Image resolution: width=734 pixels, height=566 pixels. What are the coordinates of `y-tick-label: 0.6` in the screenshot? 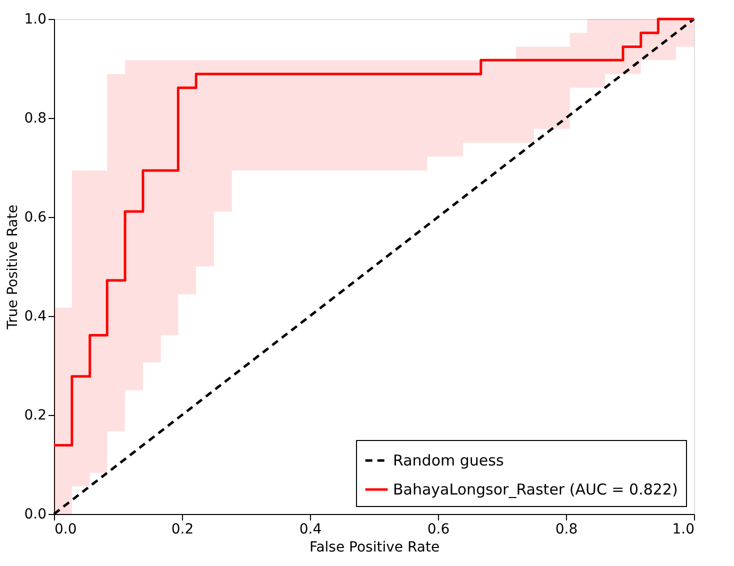 It's located at (35, 218).